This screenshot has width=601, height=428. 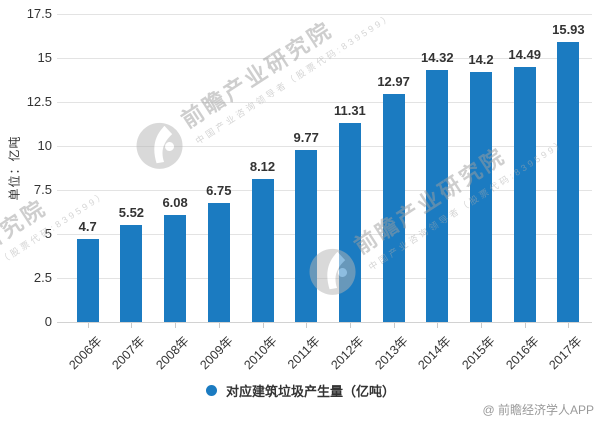 I want to click on bar-value-label: 8.12, so click(x=262, y=167).